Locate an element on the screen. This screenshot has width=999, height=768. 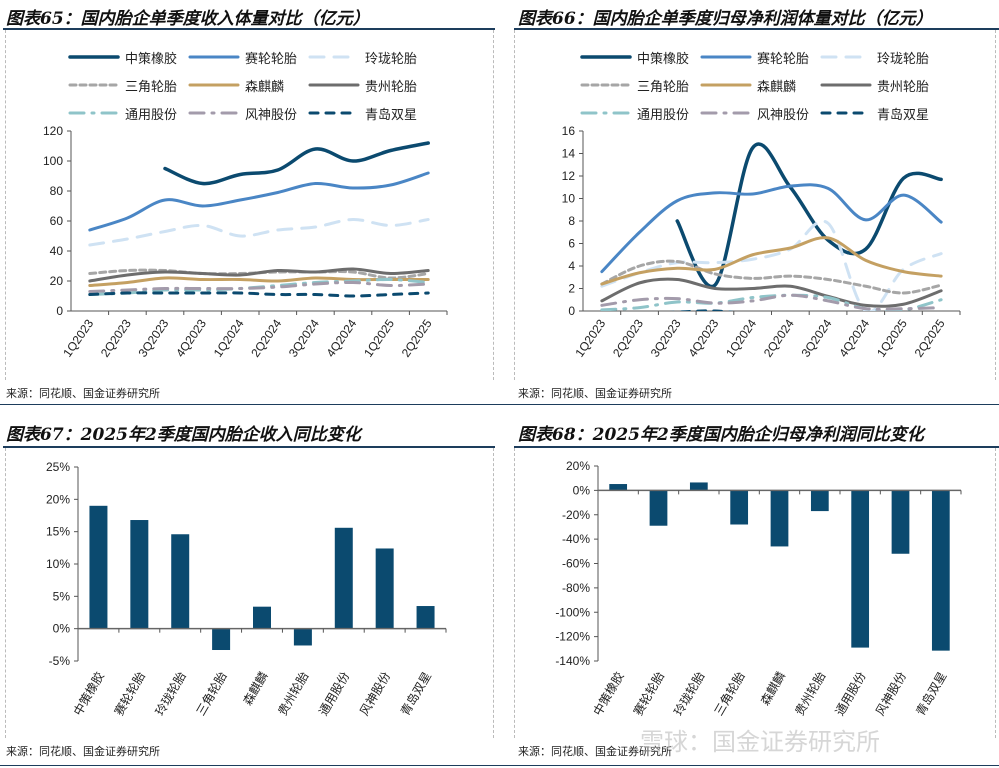
legend-item: 赛轮轮胎 is located at coordinates (783, 59).